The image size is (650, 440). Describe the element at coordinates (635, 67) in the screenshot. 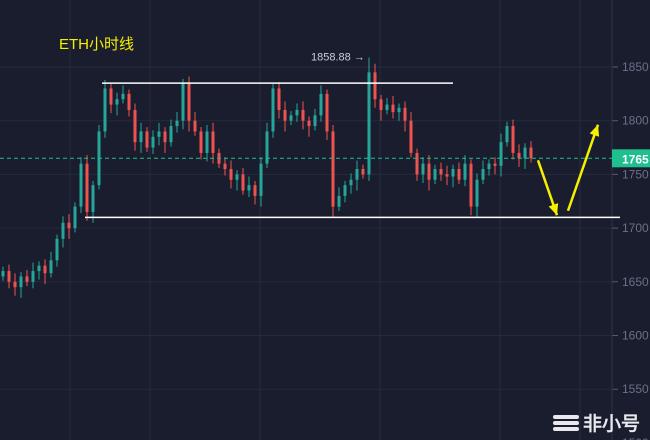

I see `y-tick-label: 1850` at that location.